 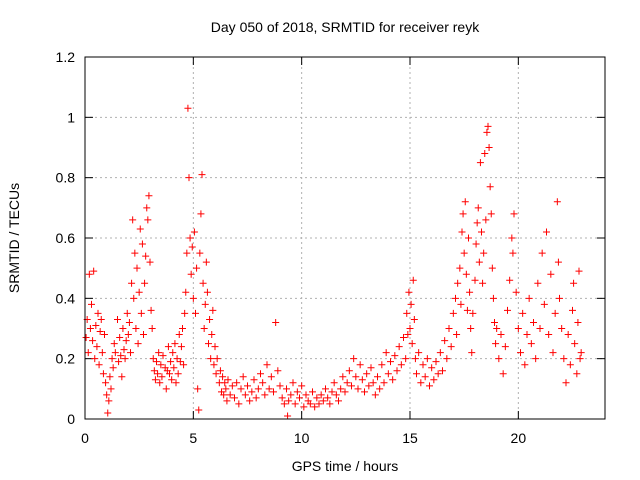 I want to click on x-tick-label: 5, so click(x=193, y=438).